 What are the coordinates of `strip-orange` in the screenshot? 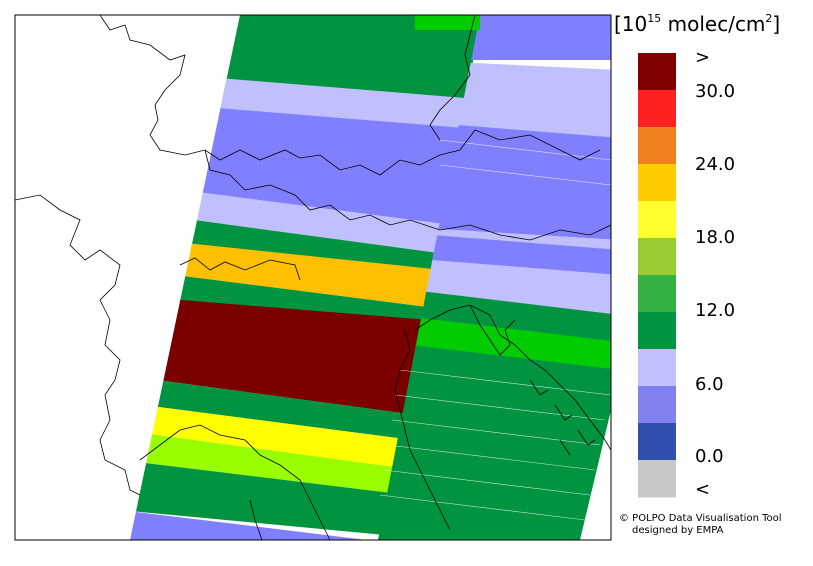 It's located at (305, 275).